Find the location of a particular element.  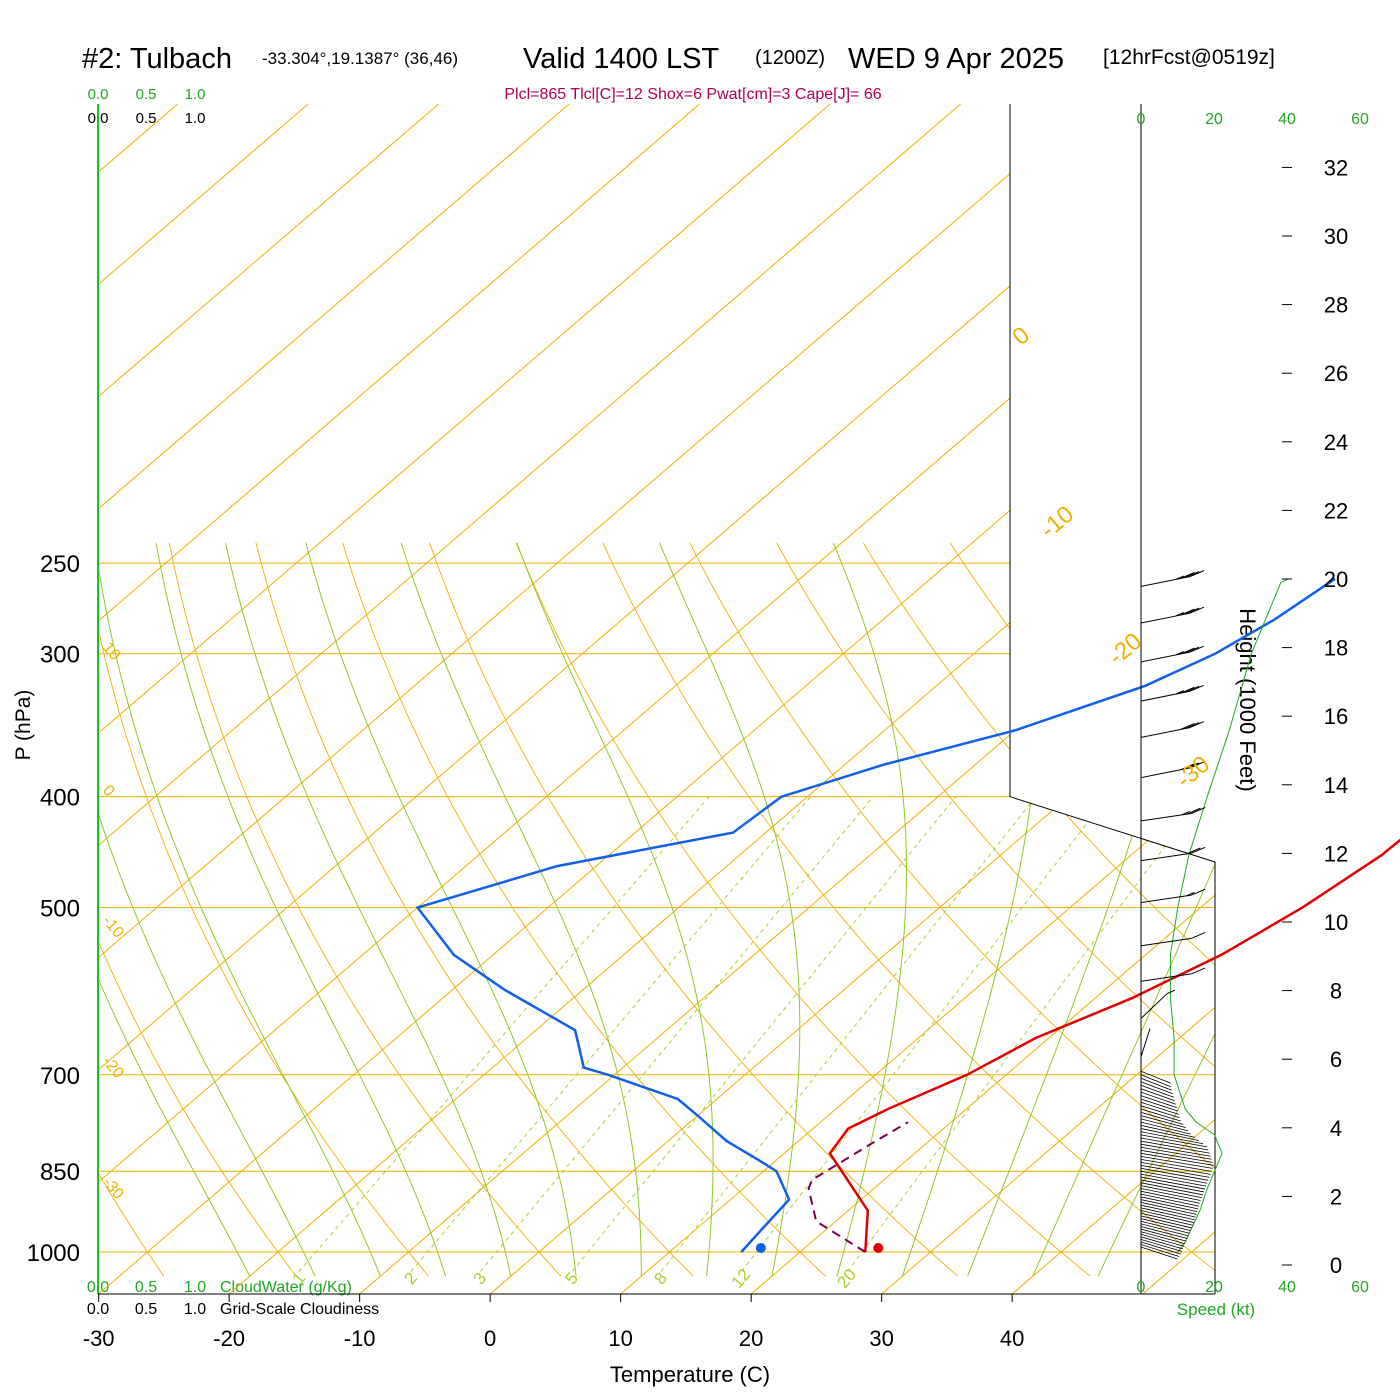

height-tick-label: 30 is located at coordinates (1336, 236).